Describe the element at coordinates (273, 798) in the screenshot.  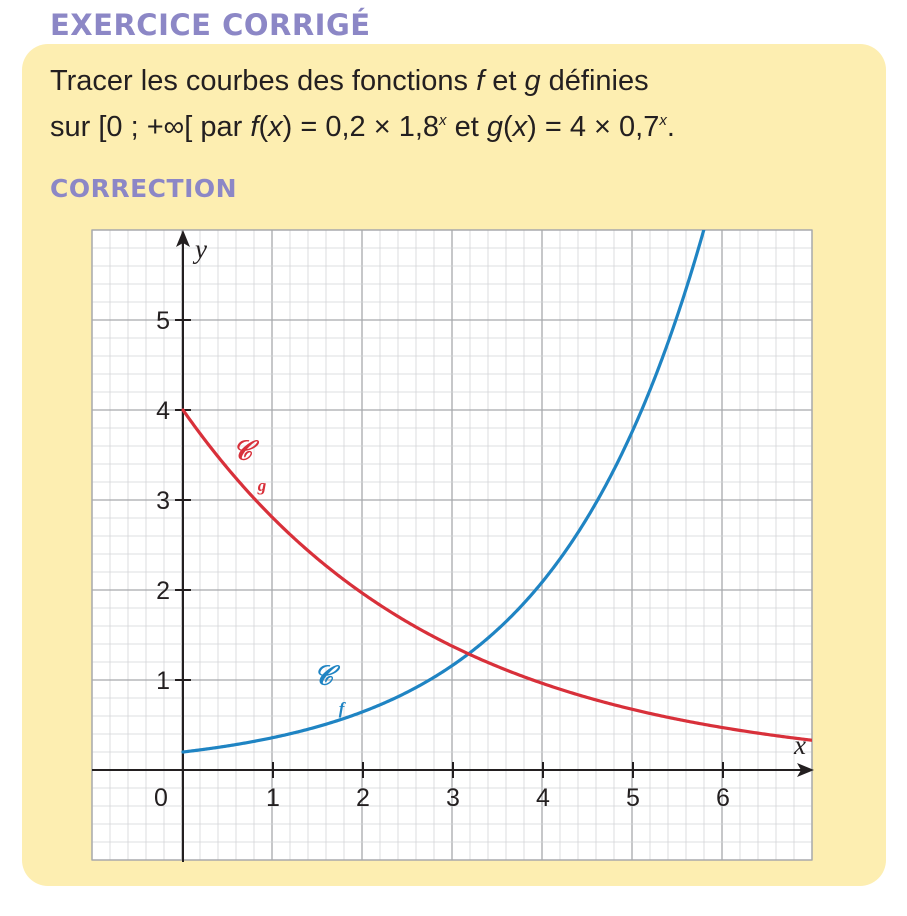
I see `x-tick-label: 1` at that location.